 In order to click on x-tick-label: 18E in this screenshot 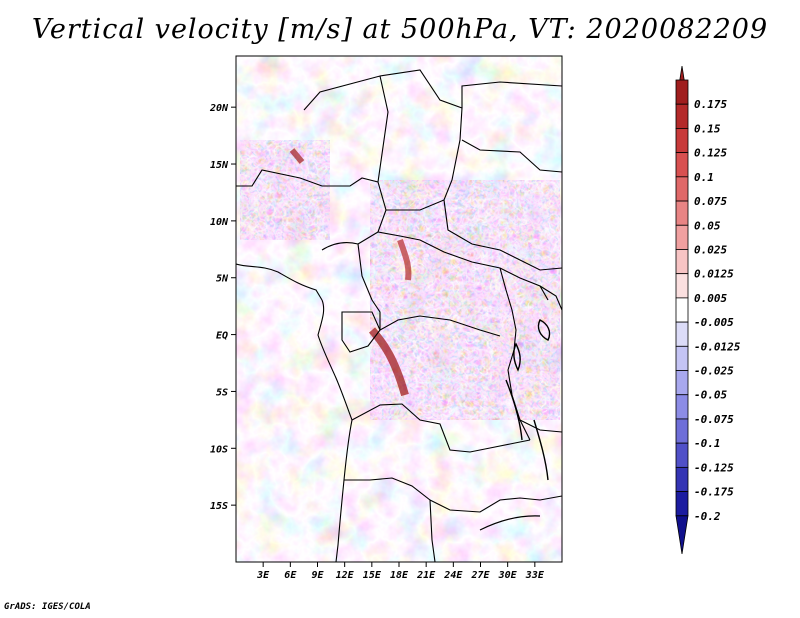, I will do `click(399, 575)`.